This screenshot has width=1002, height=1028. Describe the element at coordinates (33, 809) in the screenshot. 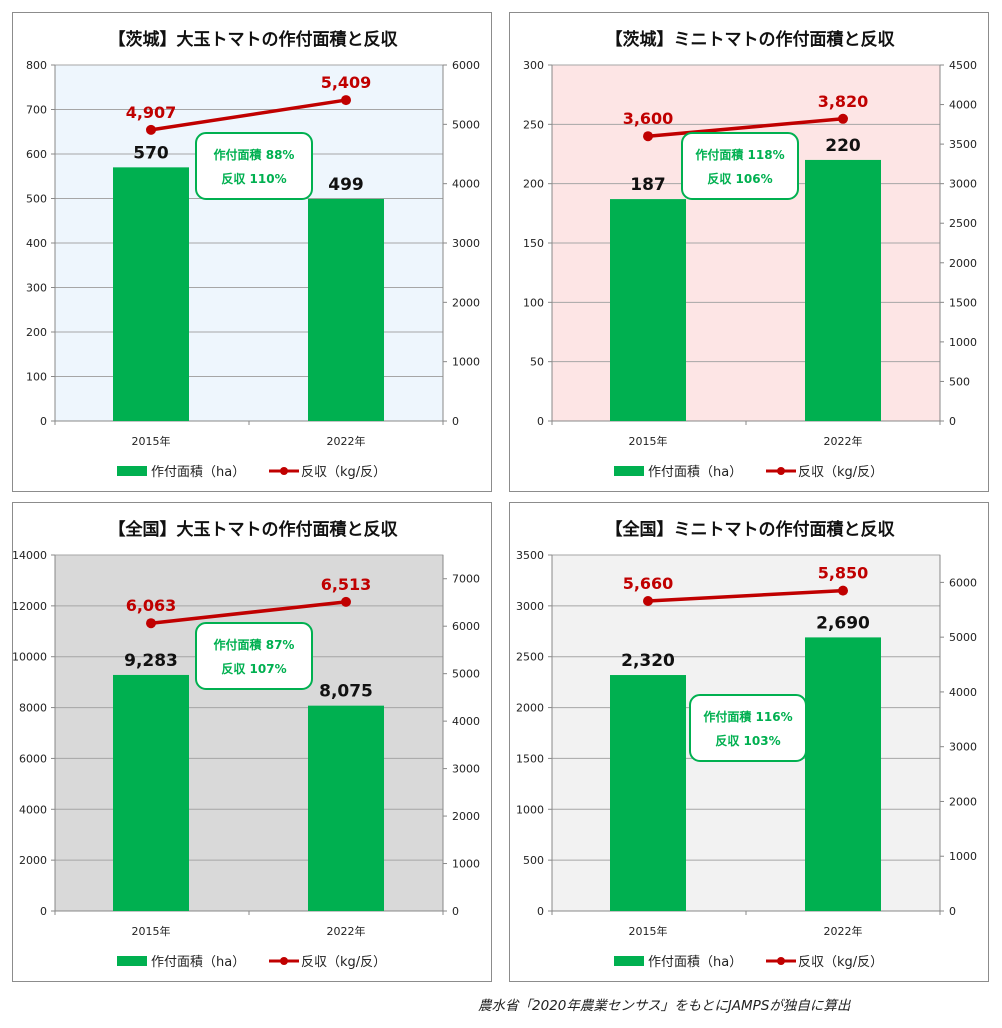

I see `y-left-tick-label: 4000` at that location.